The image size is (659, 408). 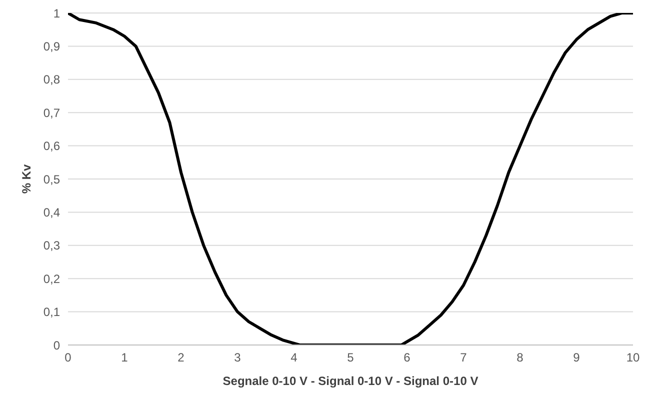 What do you see at coordinates (576, 357) in the screenshot?
I see `x-tick-label: 9` at bounding box center [576, 357].